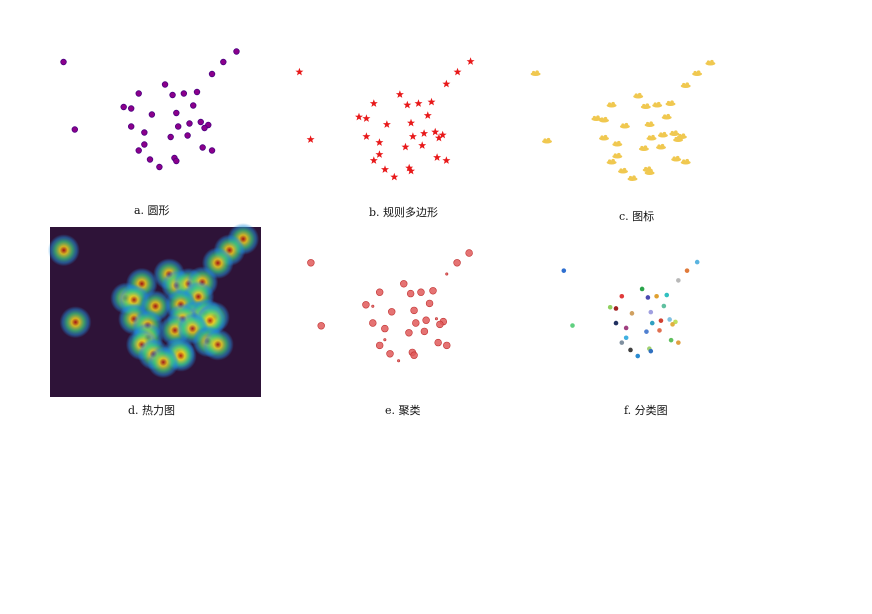 The height and width of the screenshot is (614, 872). Describe the element at coordinates (646, 410) in the screenshot. I see `caption-category: f. 分类图` at that location.